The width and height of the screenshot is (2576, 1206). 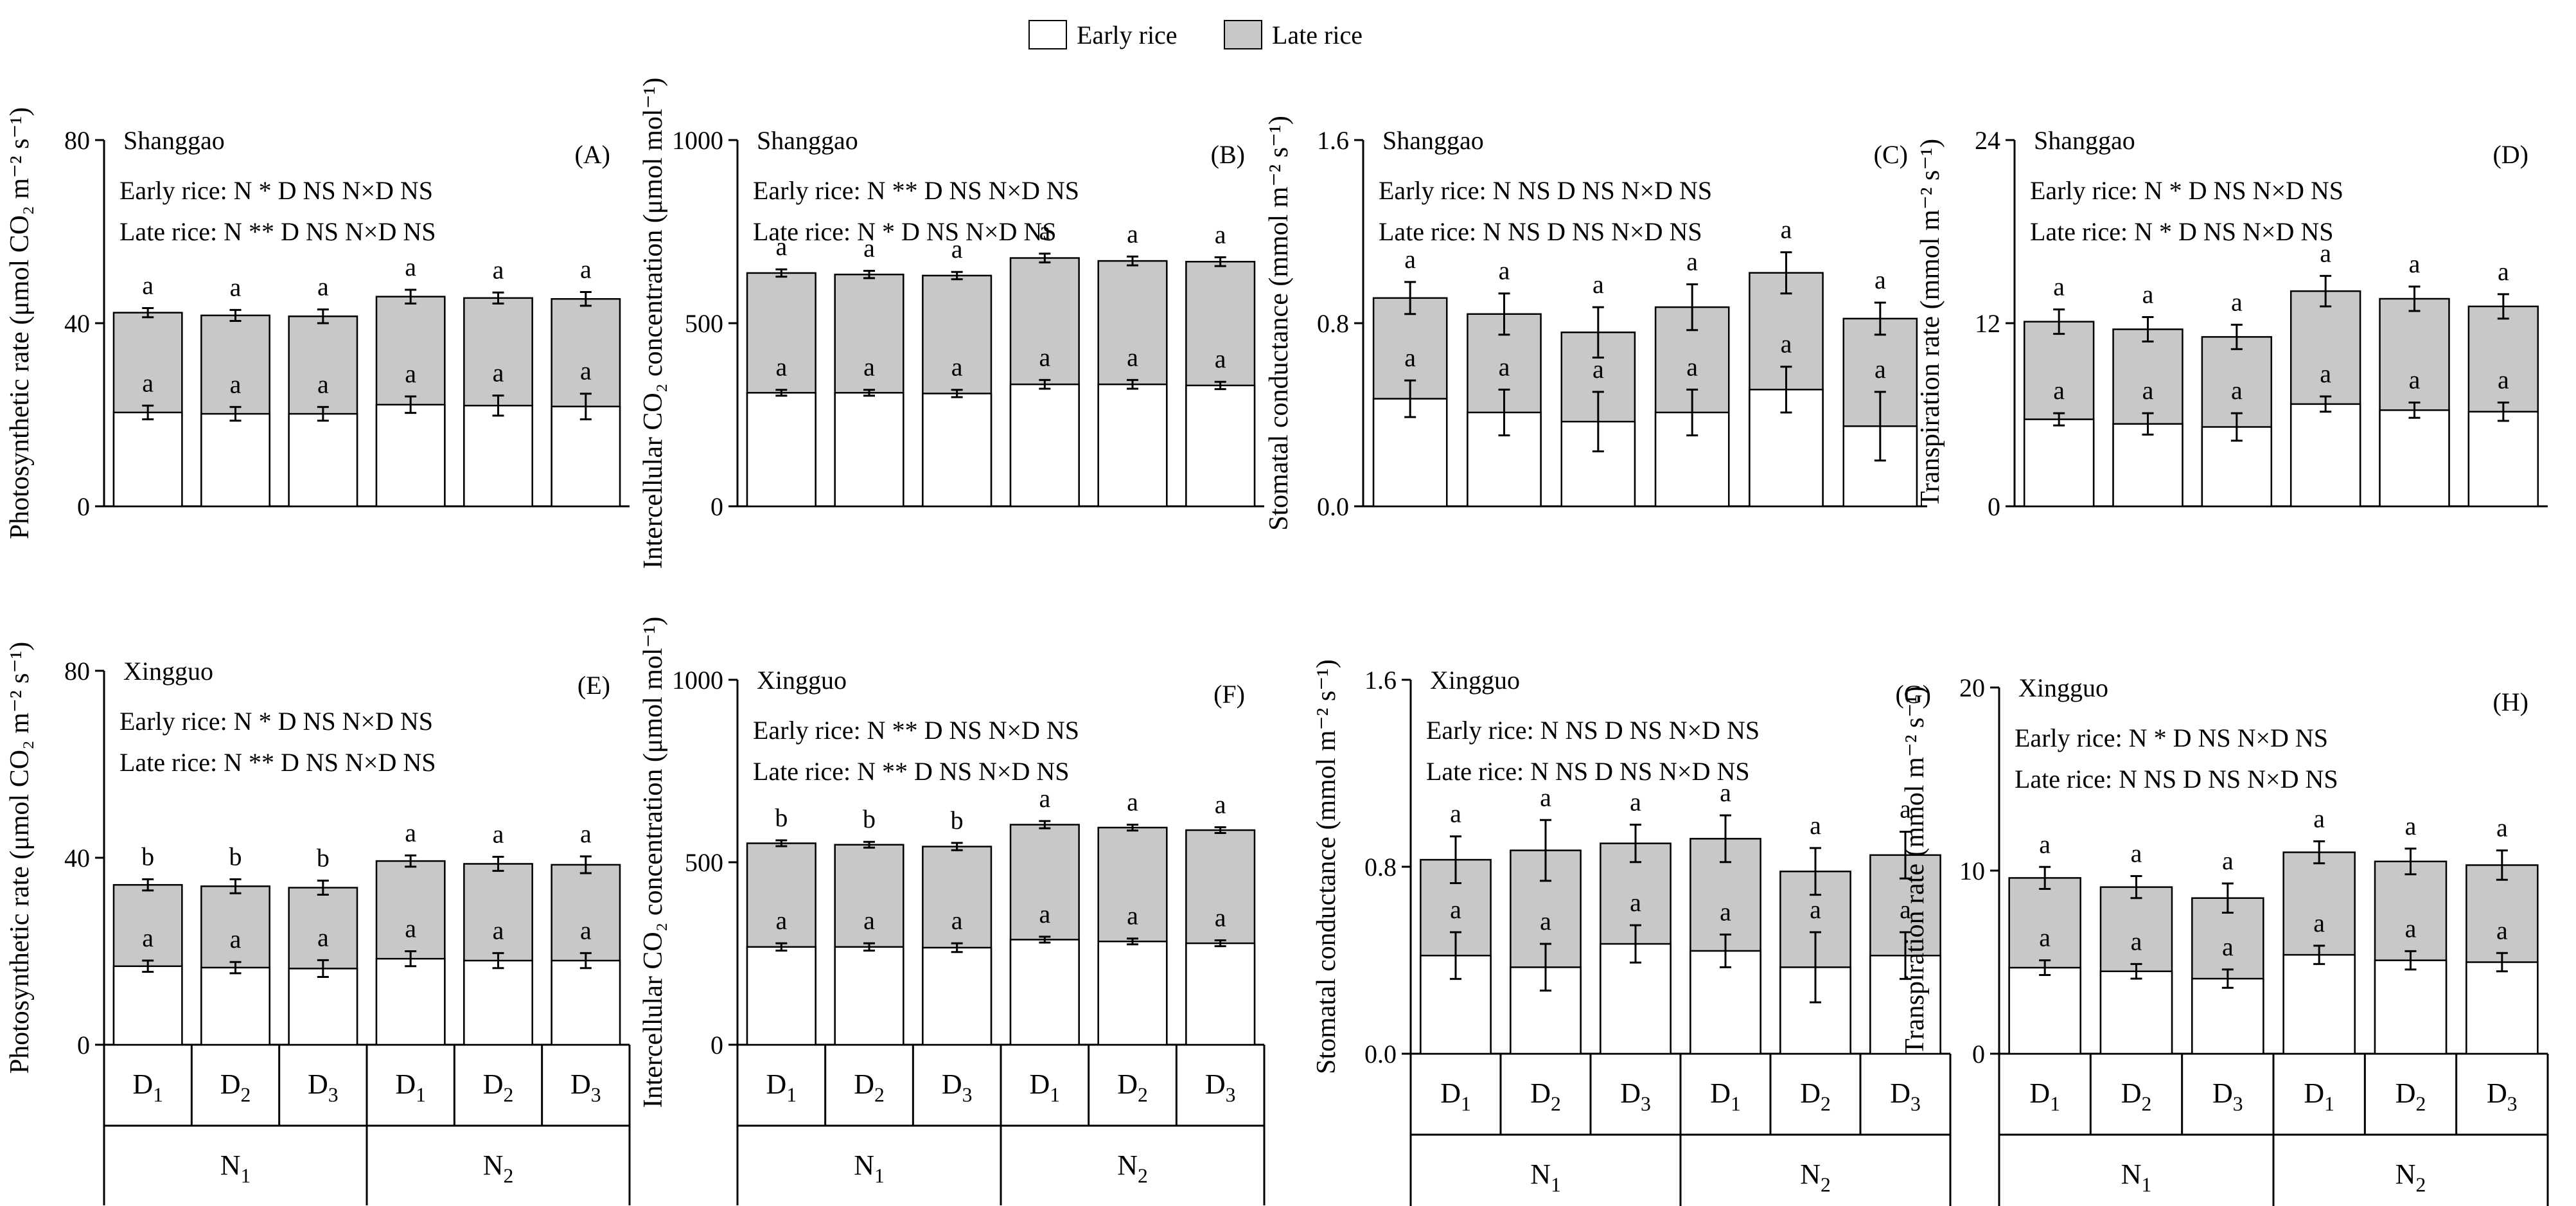 I want to click on y-tick-label: 20, so click(x=1972, y=687).